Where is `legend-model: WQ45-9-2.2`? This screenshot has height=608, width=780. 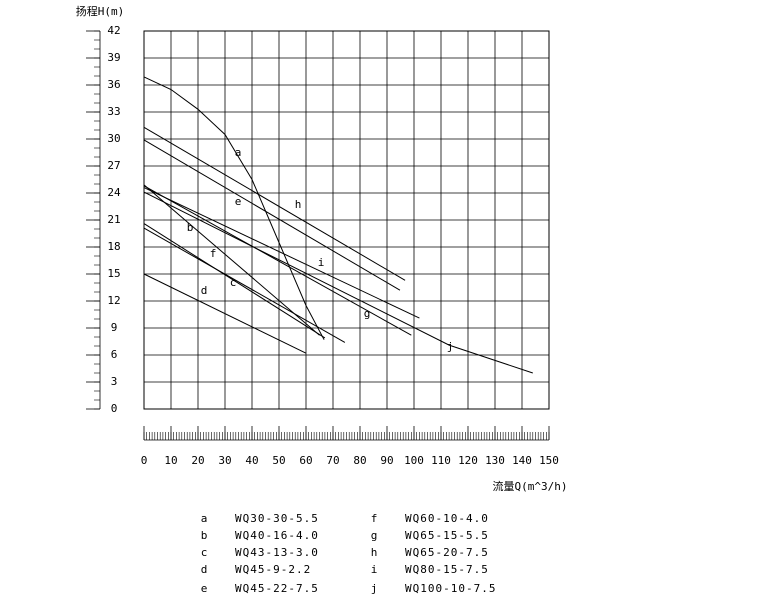 legend-model: WQ45-9-2.2 is located at coordinates (273, 569).